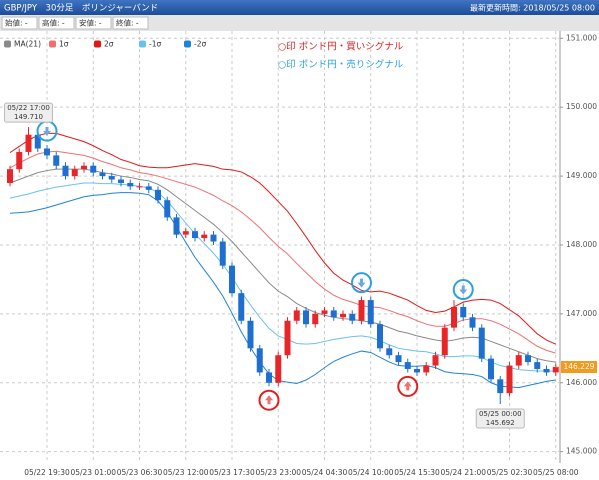 Image resolution: width=599 pixels, height=480 pixels. I want to click on update-time: 最新更新時間: 2018/05/25 08:00, so click(532, 8).